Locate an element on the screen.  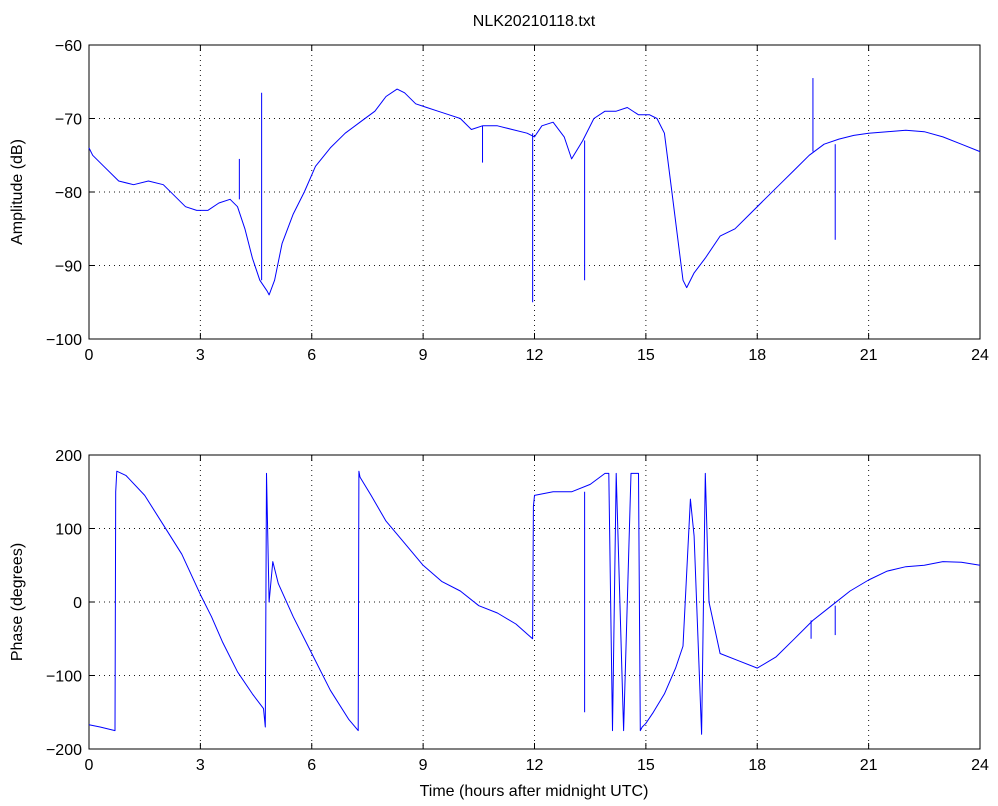
phase-y-tick-label: 200 is located at coordinates (68, 456).